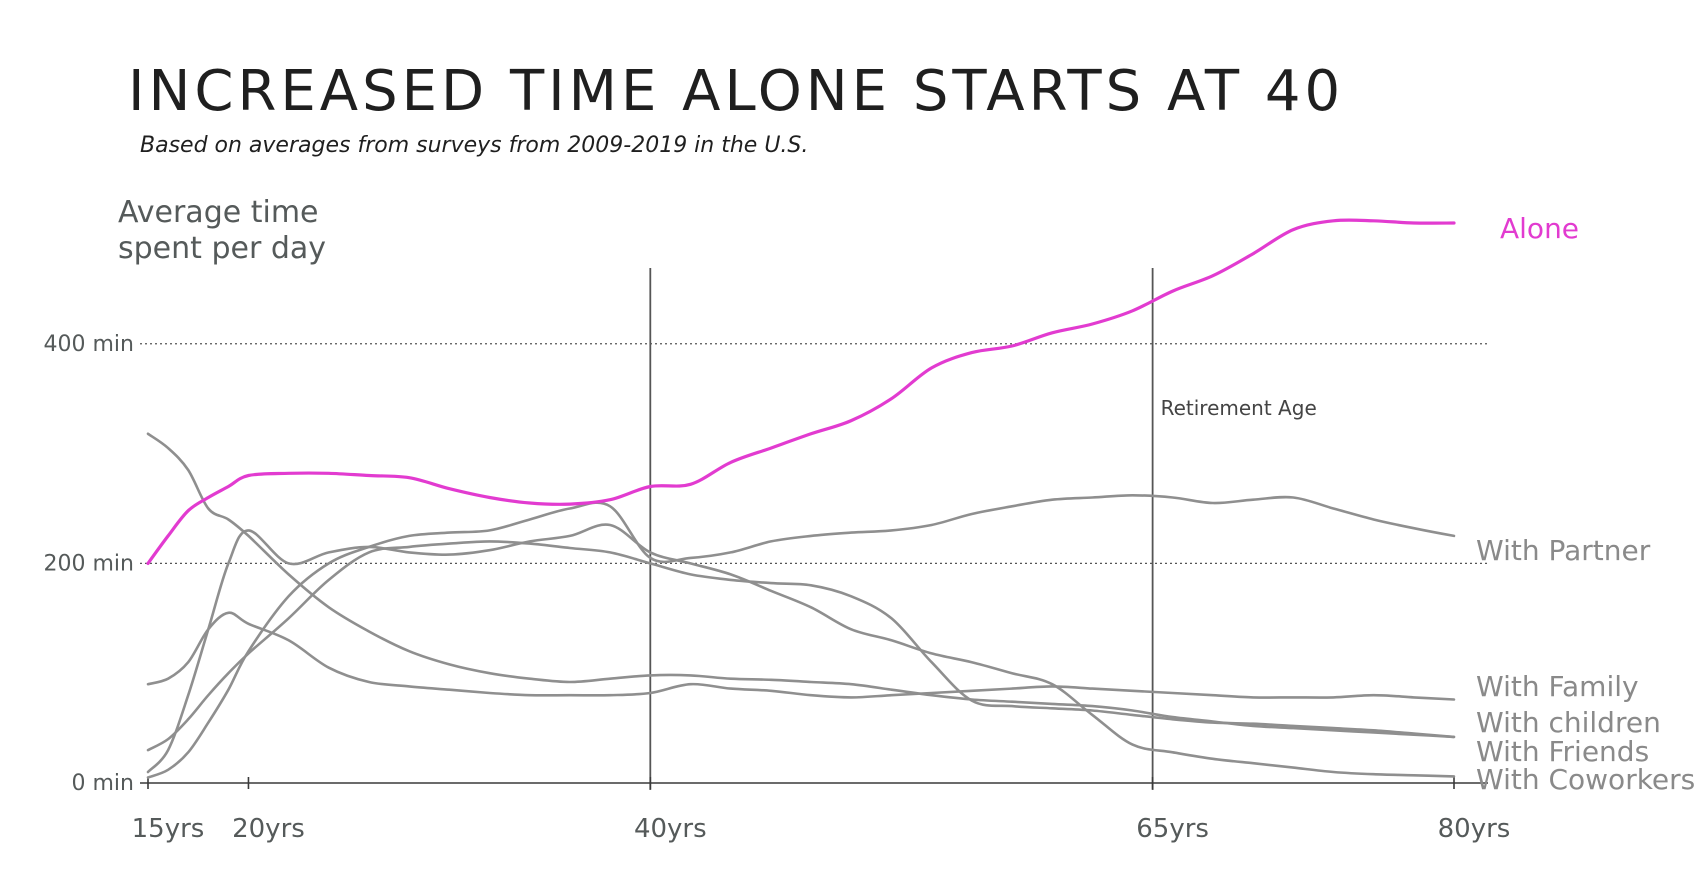  I want to click on x-tick-label: 65yrs, so click(1172, 829).